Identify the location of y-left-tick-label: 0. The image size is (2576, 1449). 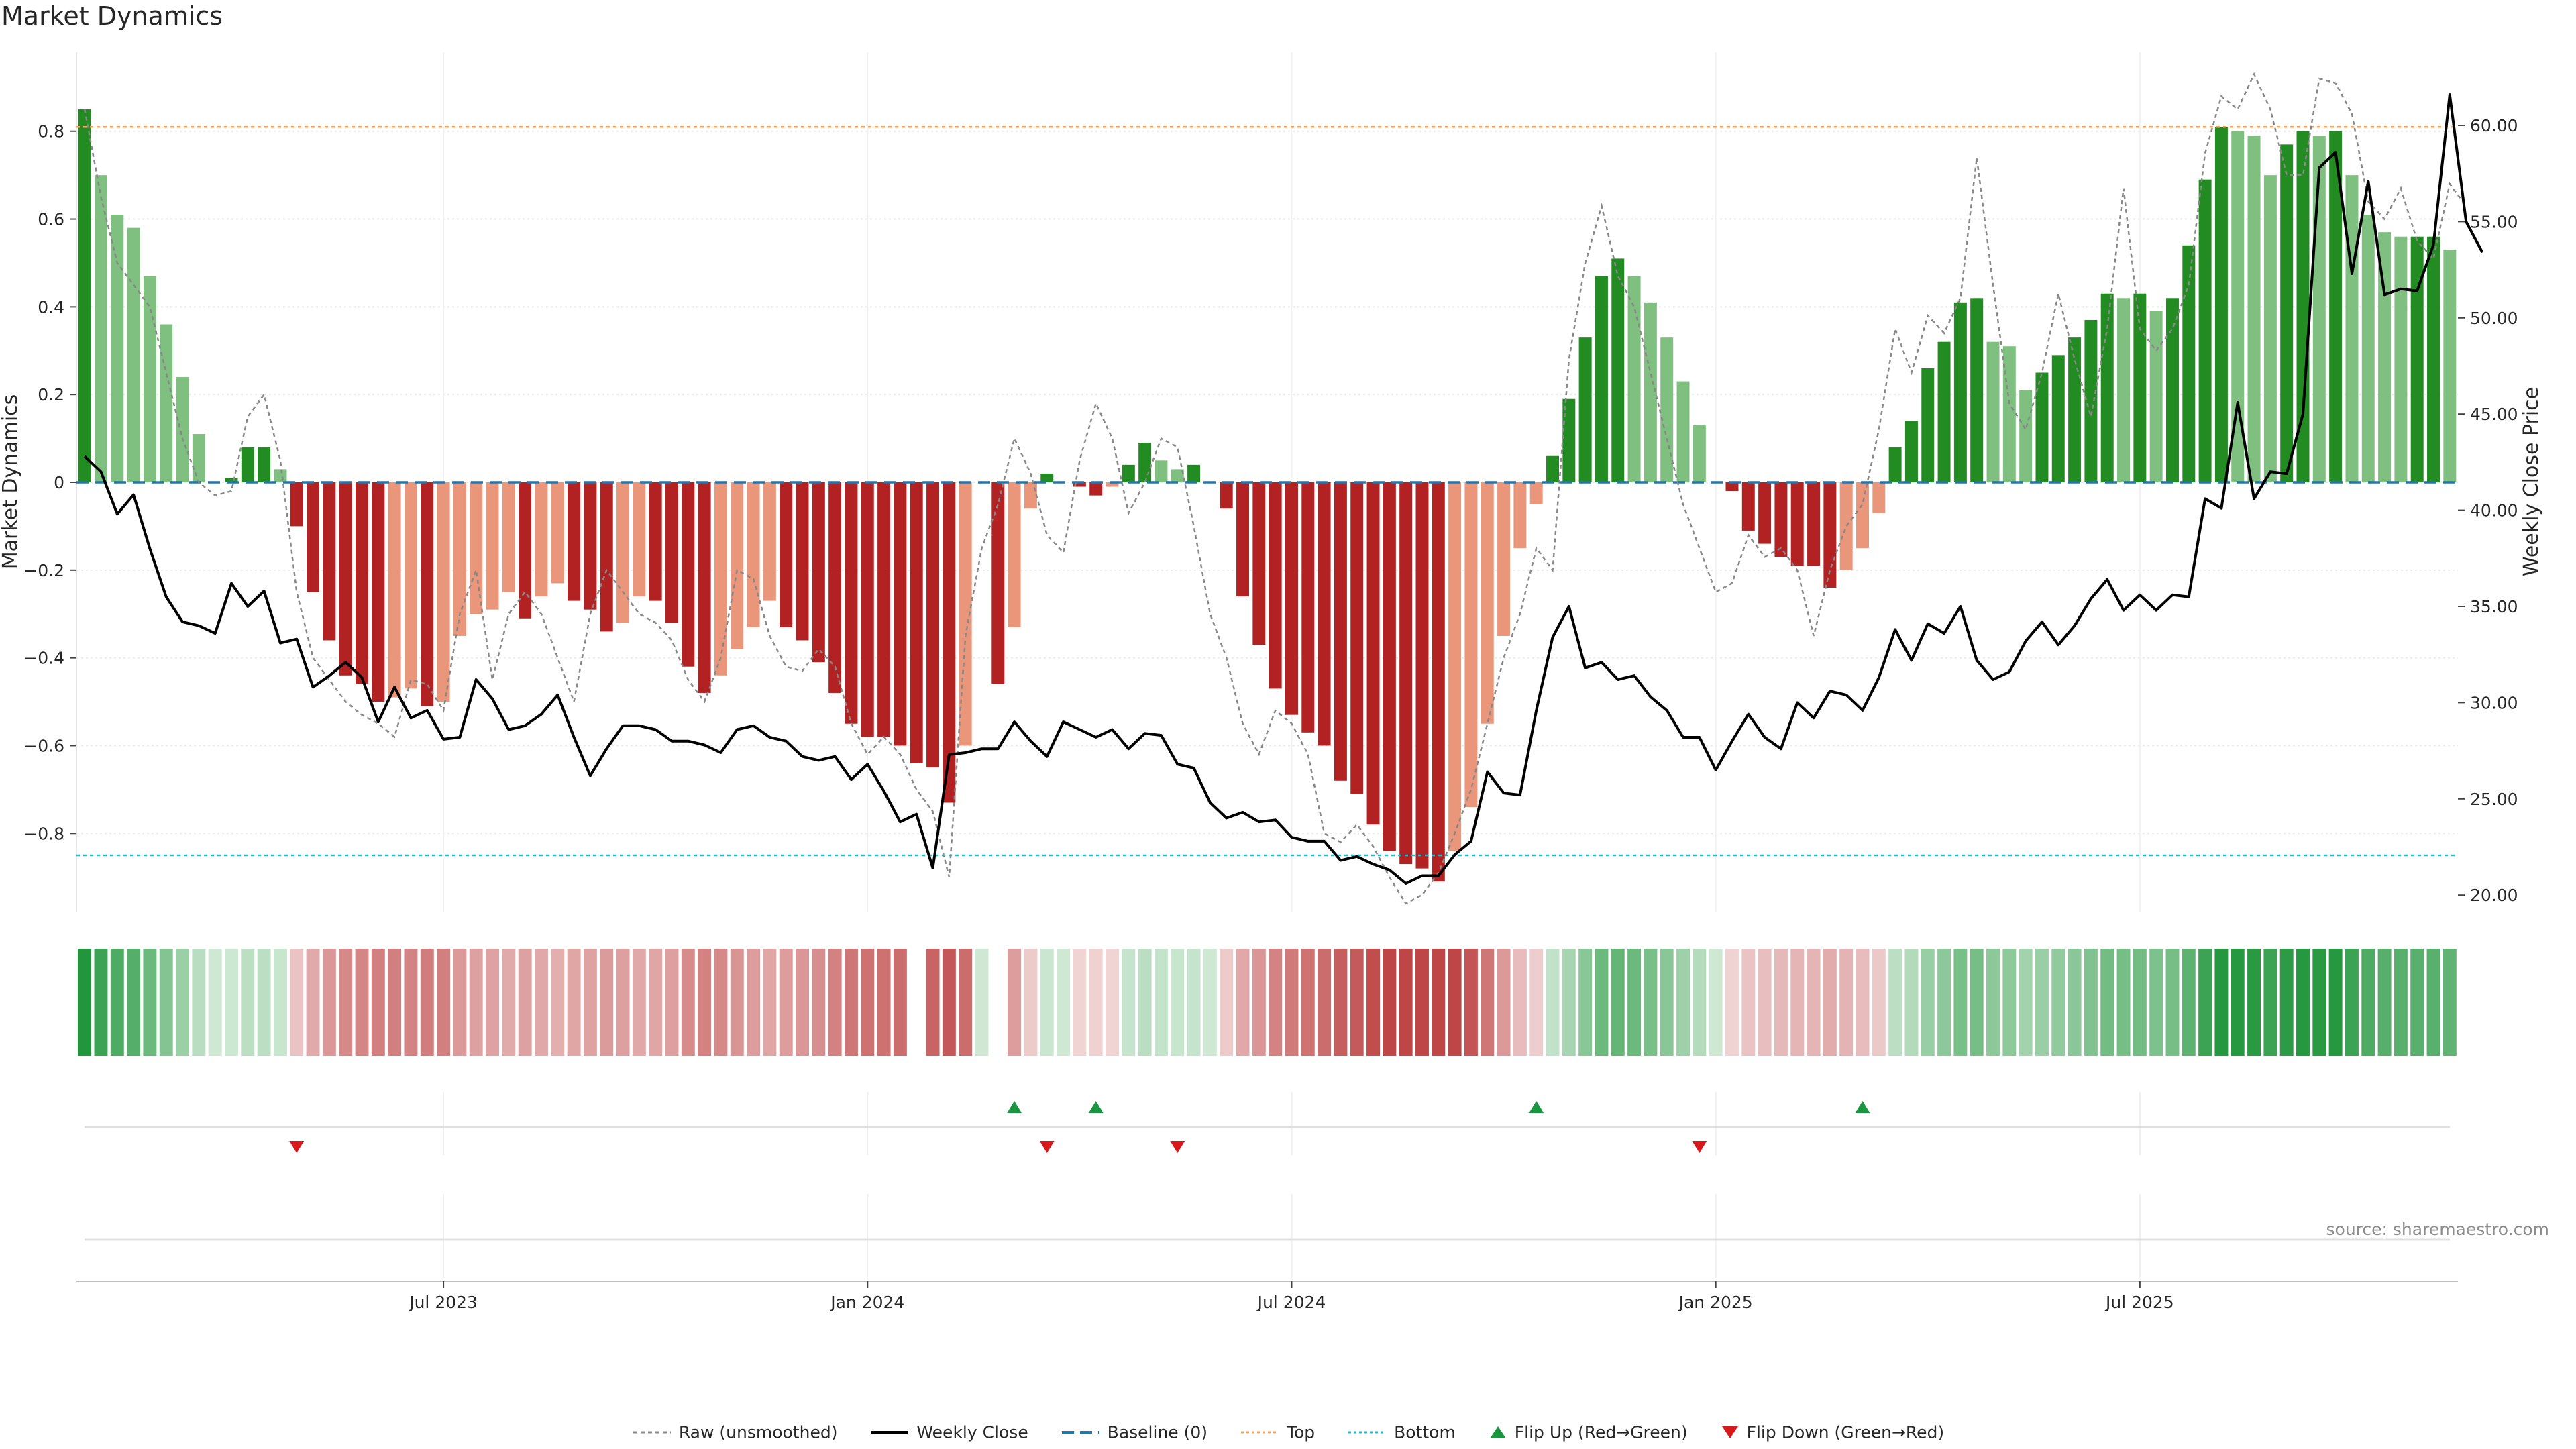
(59, 482).